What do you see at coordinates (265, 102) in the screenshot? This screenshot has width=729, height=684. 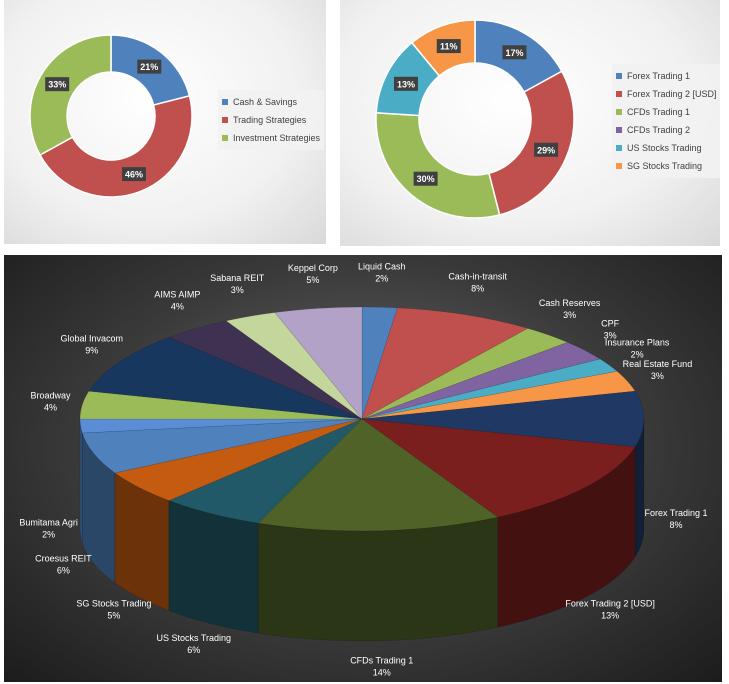 I see `legend-label: Cash & Savings` at bounding box center [265, 102].